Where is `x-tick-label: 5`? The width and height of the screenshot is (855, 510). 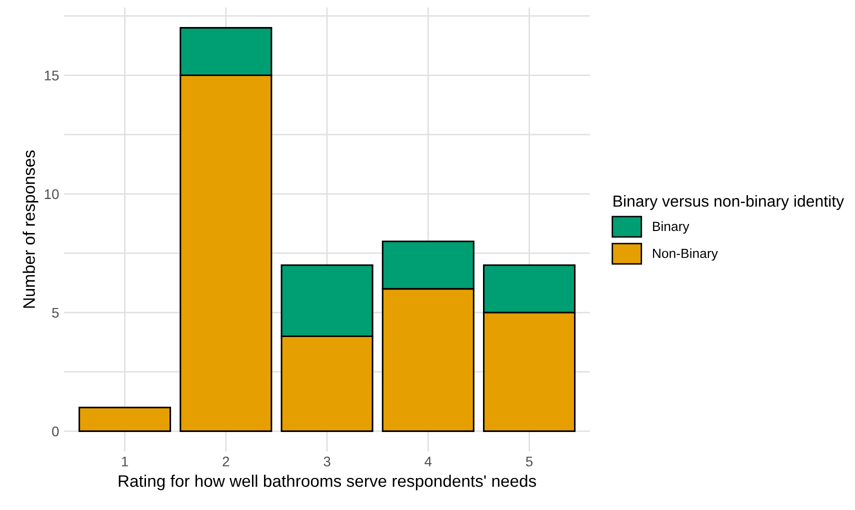
x-tick-label: 5 is located at coordinates (529, 461).